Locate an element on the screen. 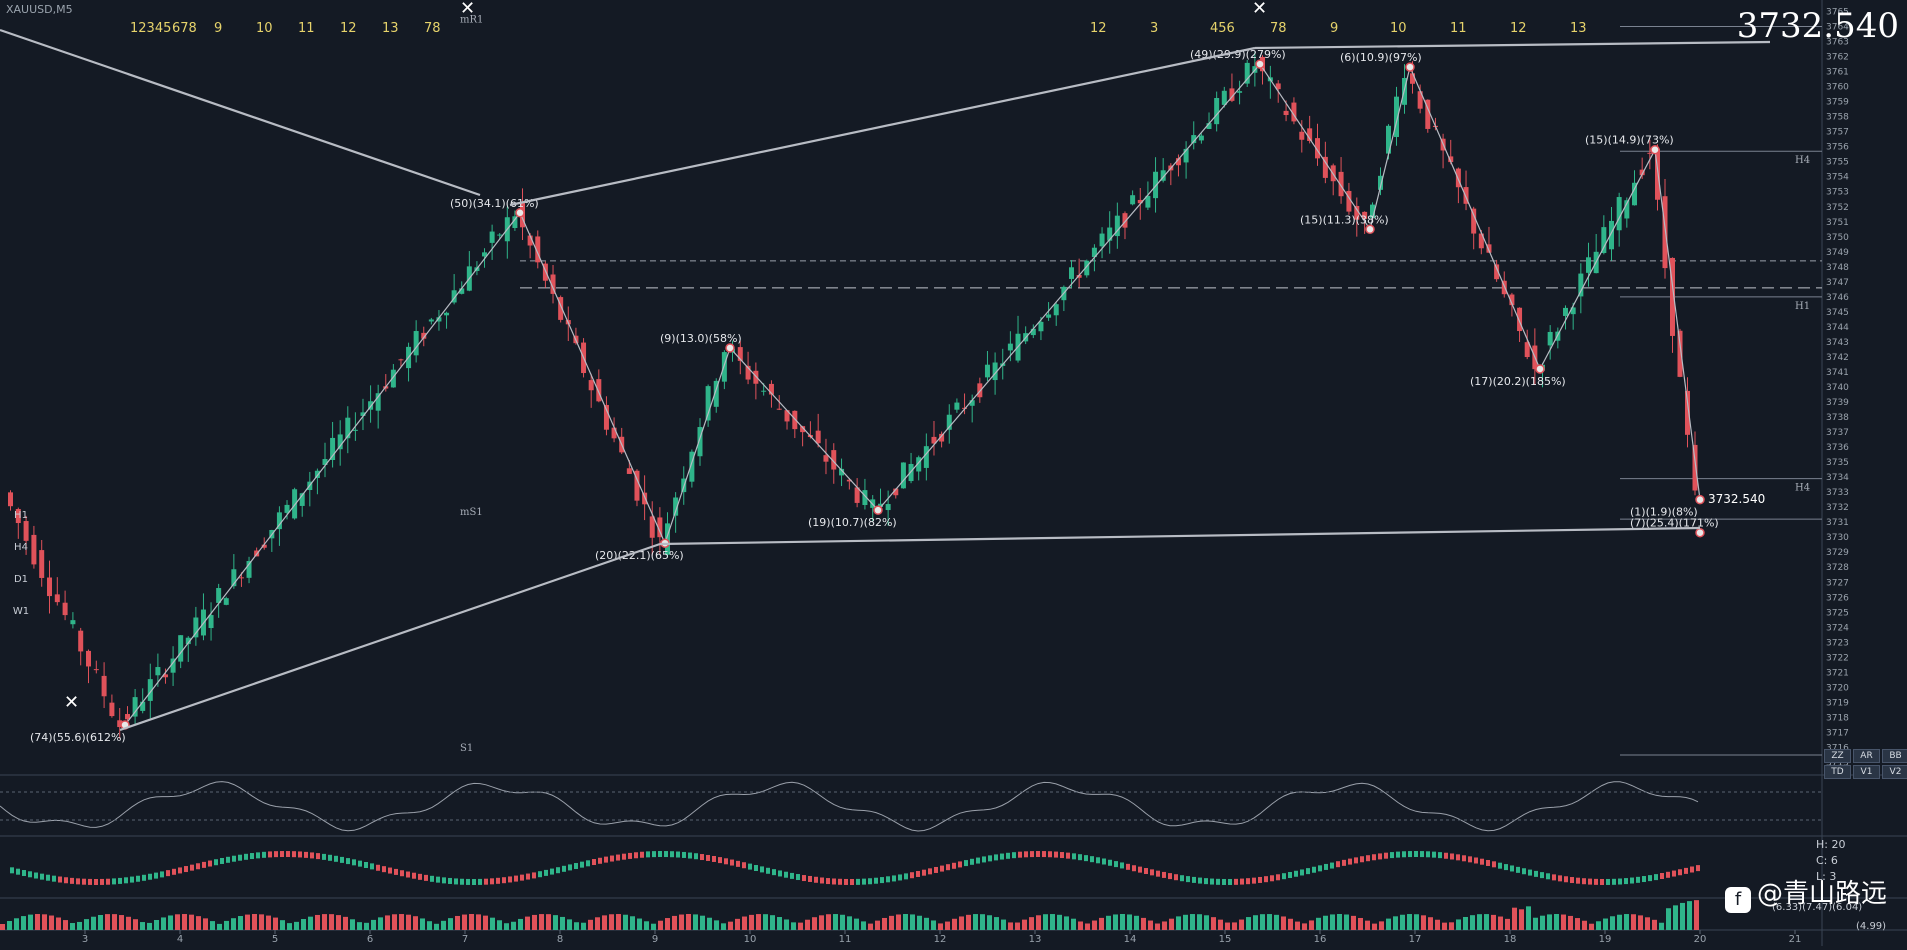 Image resolution: width=1907 pixels, height=950 pixels. y-tick-label: 3737 is located at coordinates (1837, 433).